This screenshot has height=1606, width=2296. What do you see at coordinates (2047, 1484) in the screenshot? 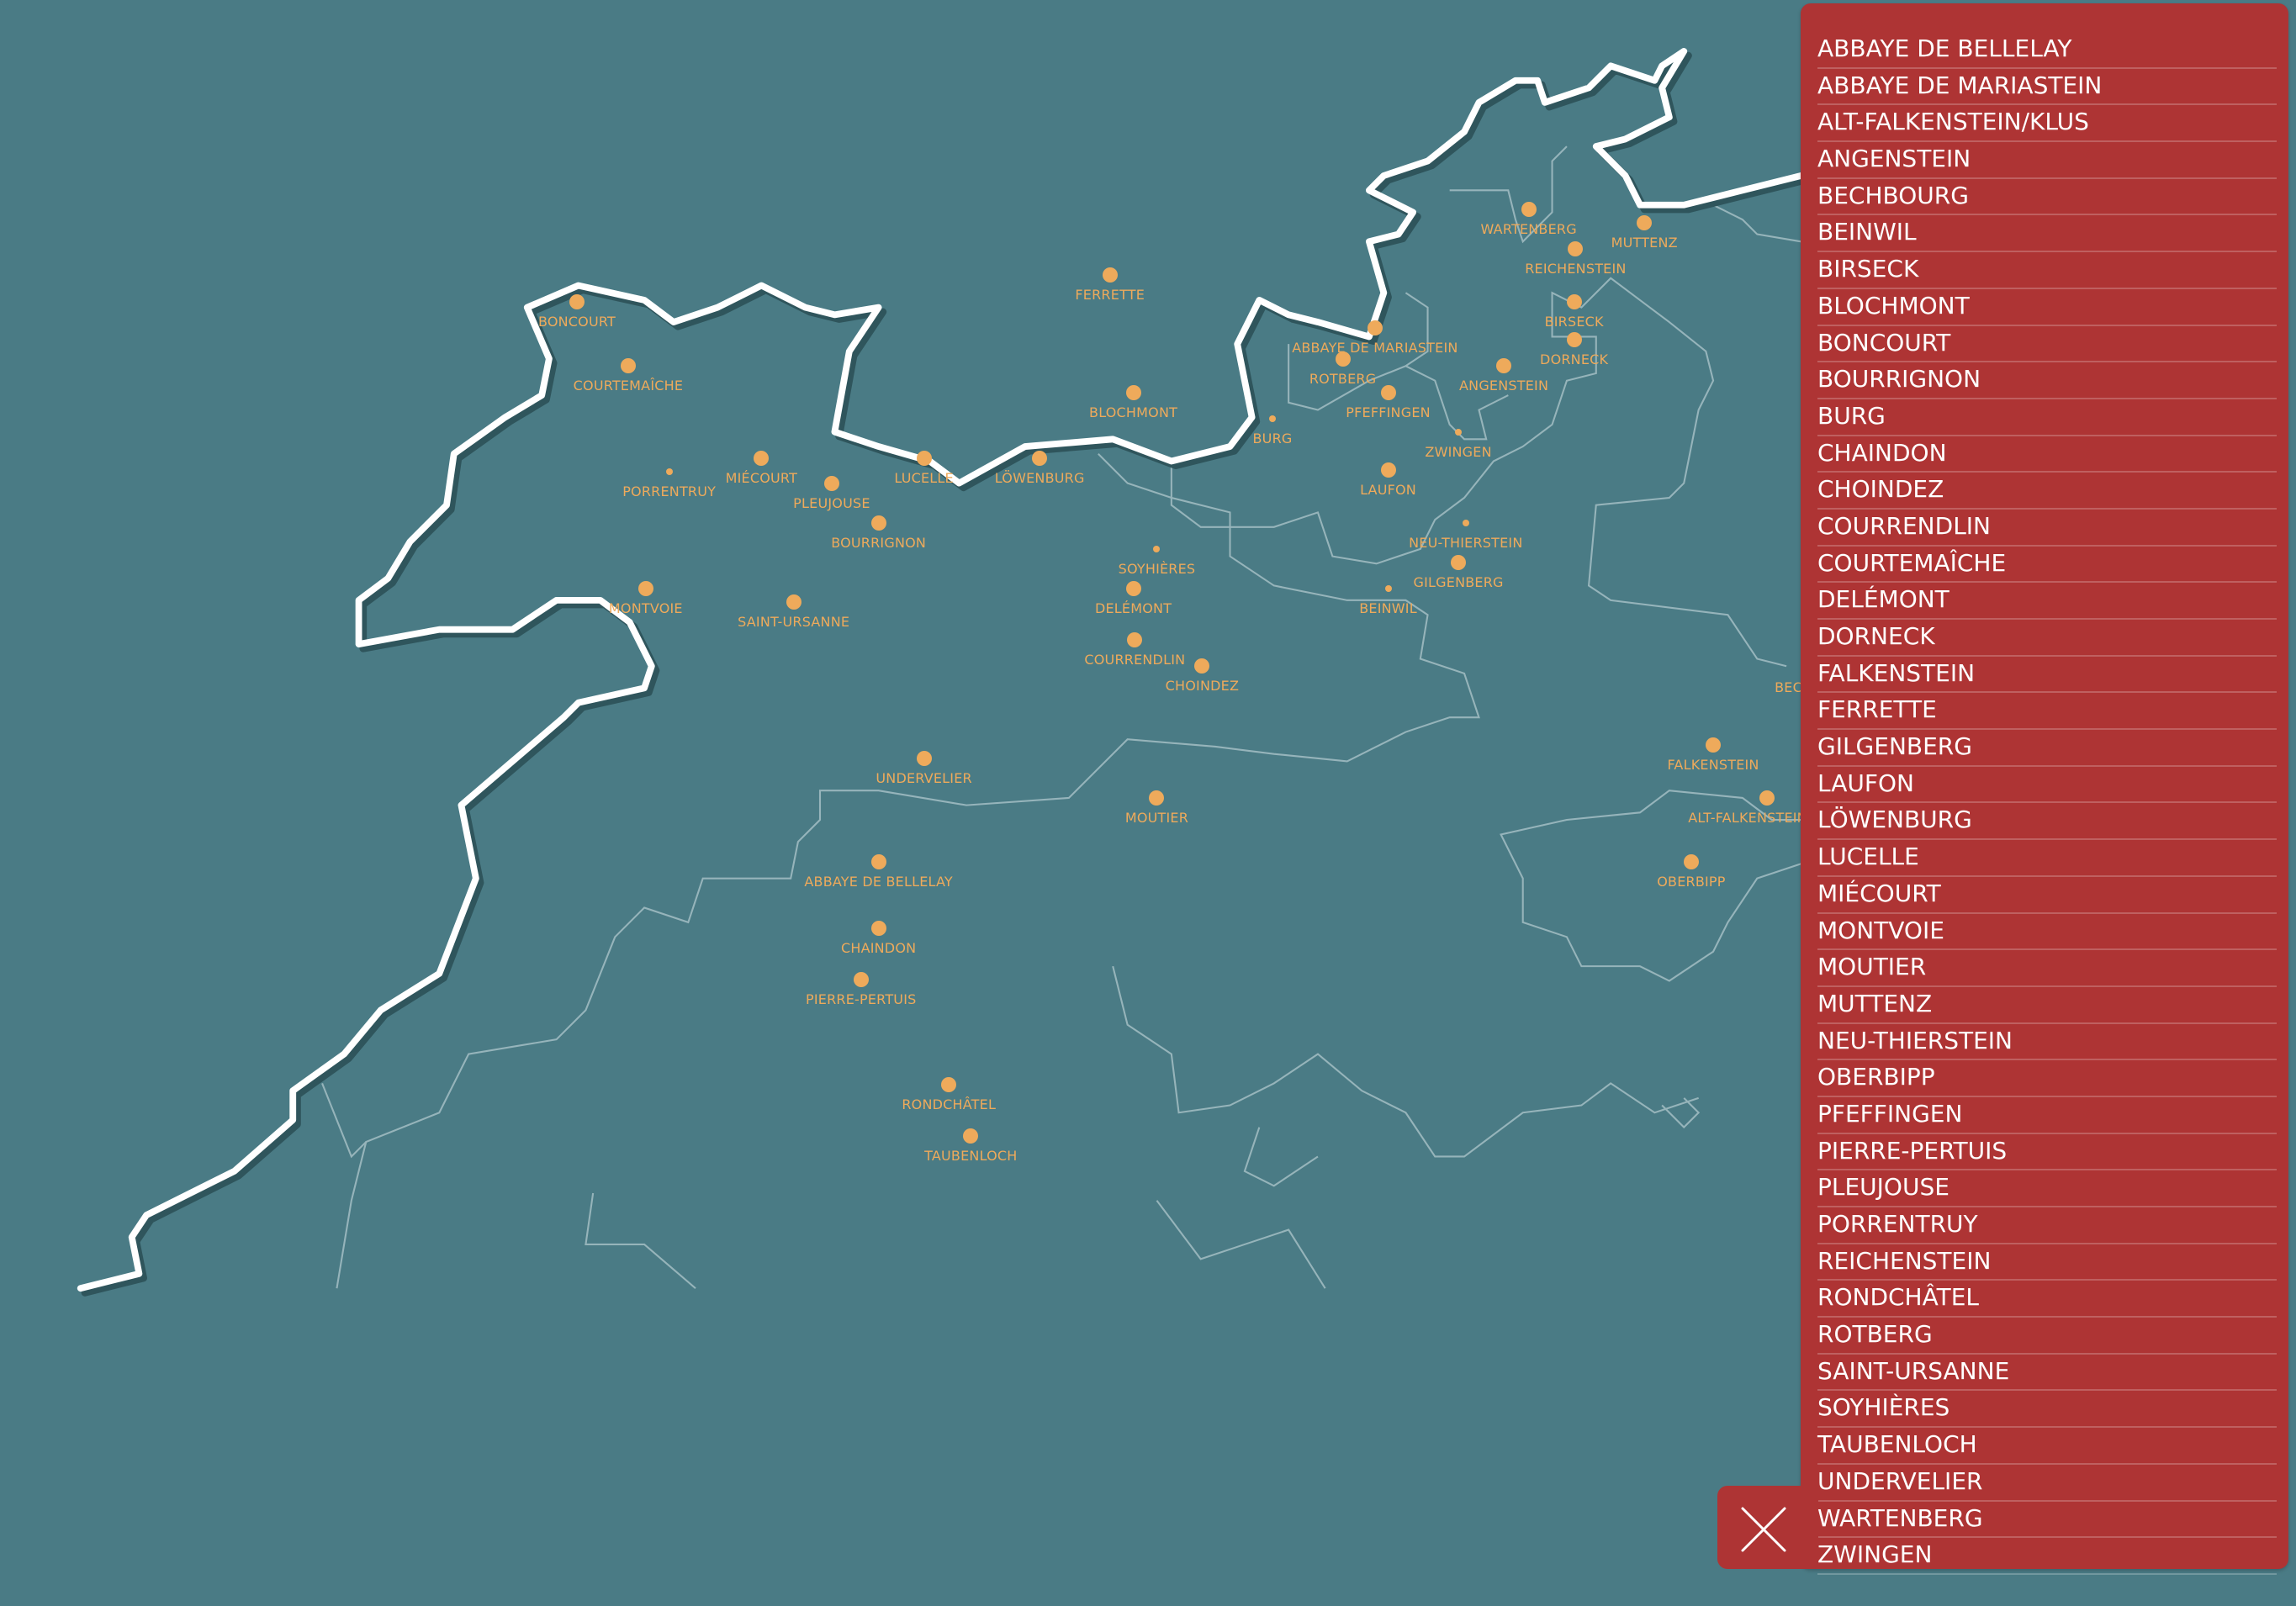
I see `list-item: UNDERVELIER` at bounding box center [2047, 1484].